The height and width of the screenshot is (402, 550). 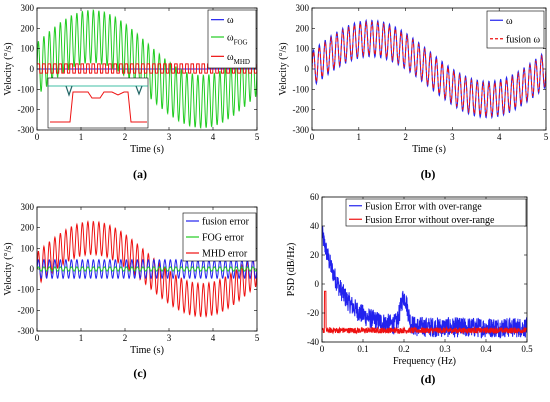 I want to click on legend-entry: ωMHD, so click(x=238, y=59).